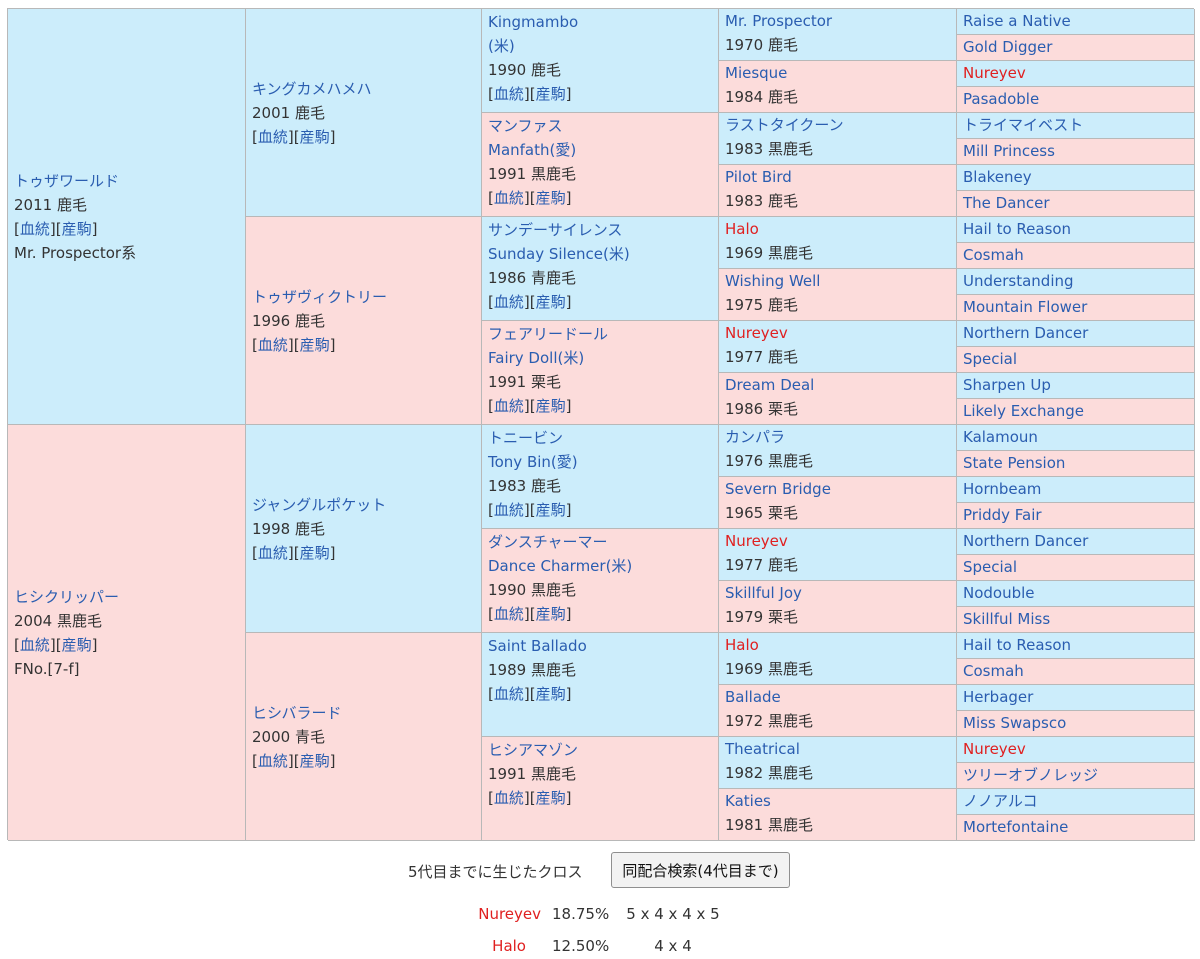 This screenshot has height=959, width=1200. I want to click on horse-name-link: ノノアルコ, so click(1000, 801).